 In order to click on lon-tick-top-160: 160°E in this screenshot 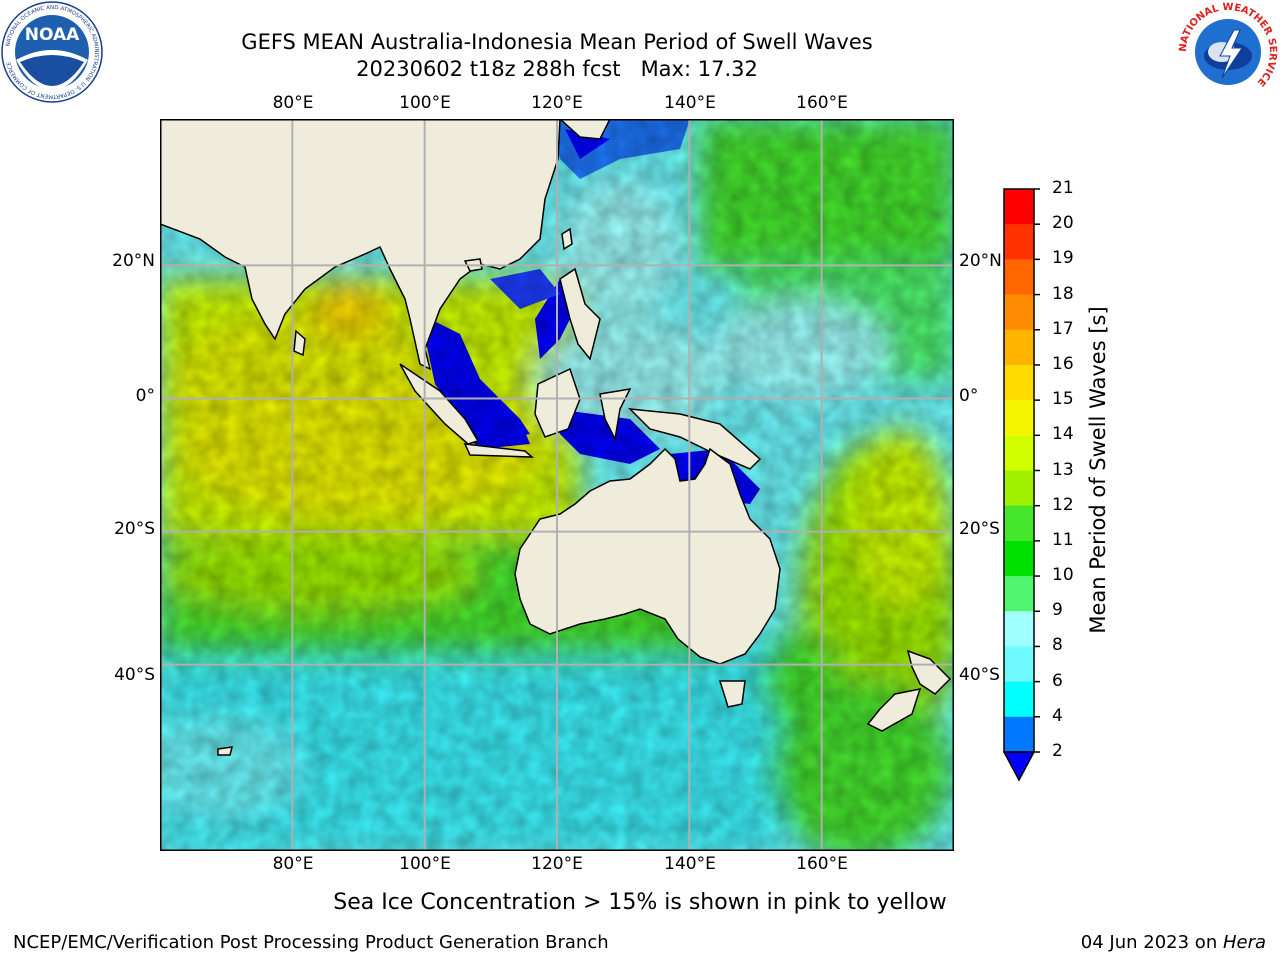, I will do `click(822, 103)`.